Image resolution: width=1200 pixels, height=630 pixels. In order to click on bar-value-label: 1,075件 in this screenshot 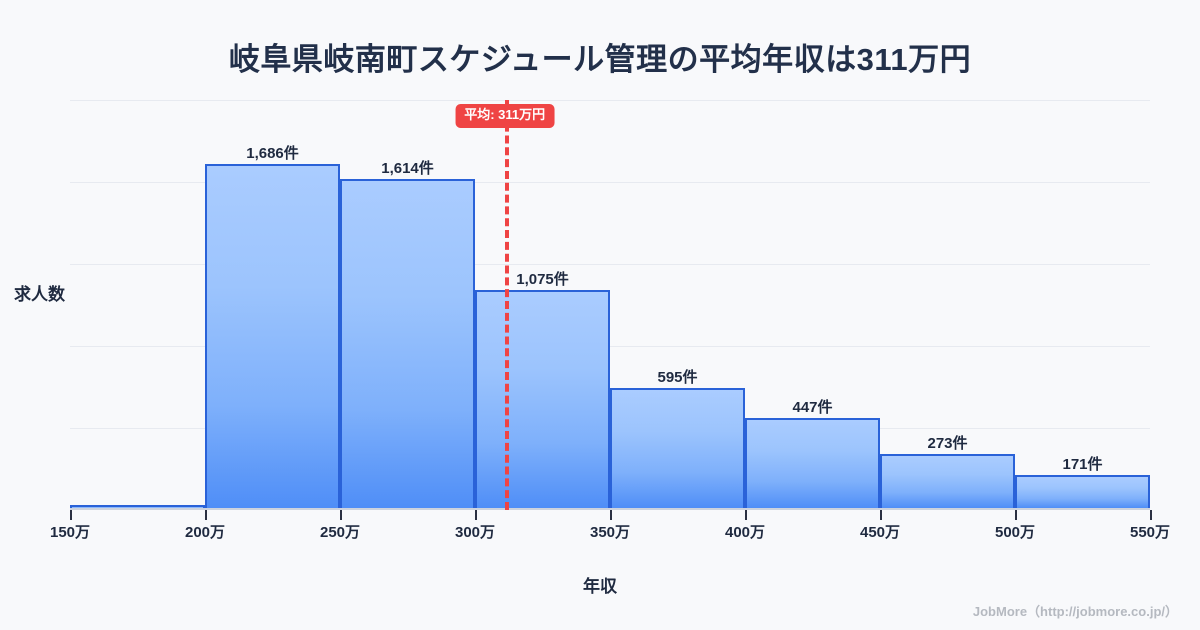, I will do `click(542, 279)`.